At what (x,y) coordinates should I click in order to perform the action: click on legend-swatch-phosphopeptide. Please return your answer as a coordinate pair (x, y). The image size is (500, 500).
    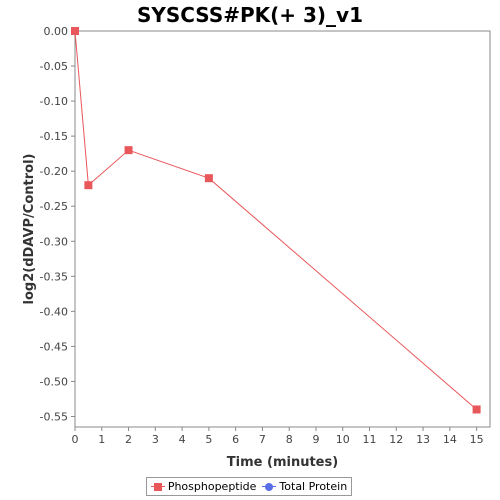
    Looking at the image, I should click on (157, 487).